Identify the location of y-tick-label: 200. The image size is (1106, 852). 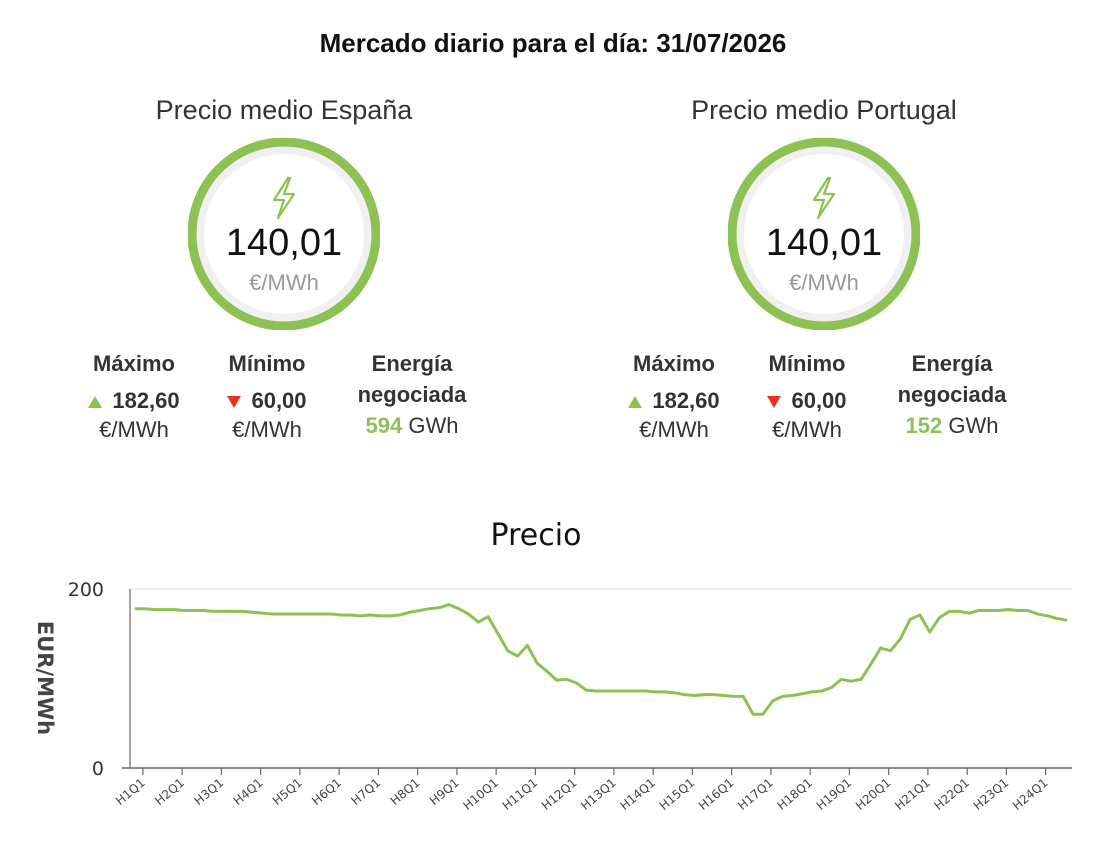
(86, 590).